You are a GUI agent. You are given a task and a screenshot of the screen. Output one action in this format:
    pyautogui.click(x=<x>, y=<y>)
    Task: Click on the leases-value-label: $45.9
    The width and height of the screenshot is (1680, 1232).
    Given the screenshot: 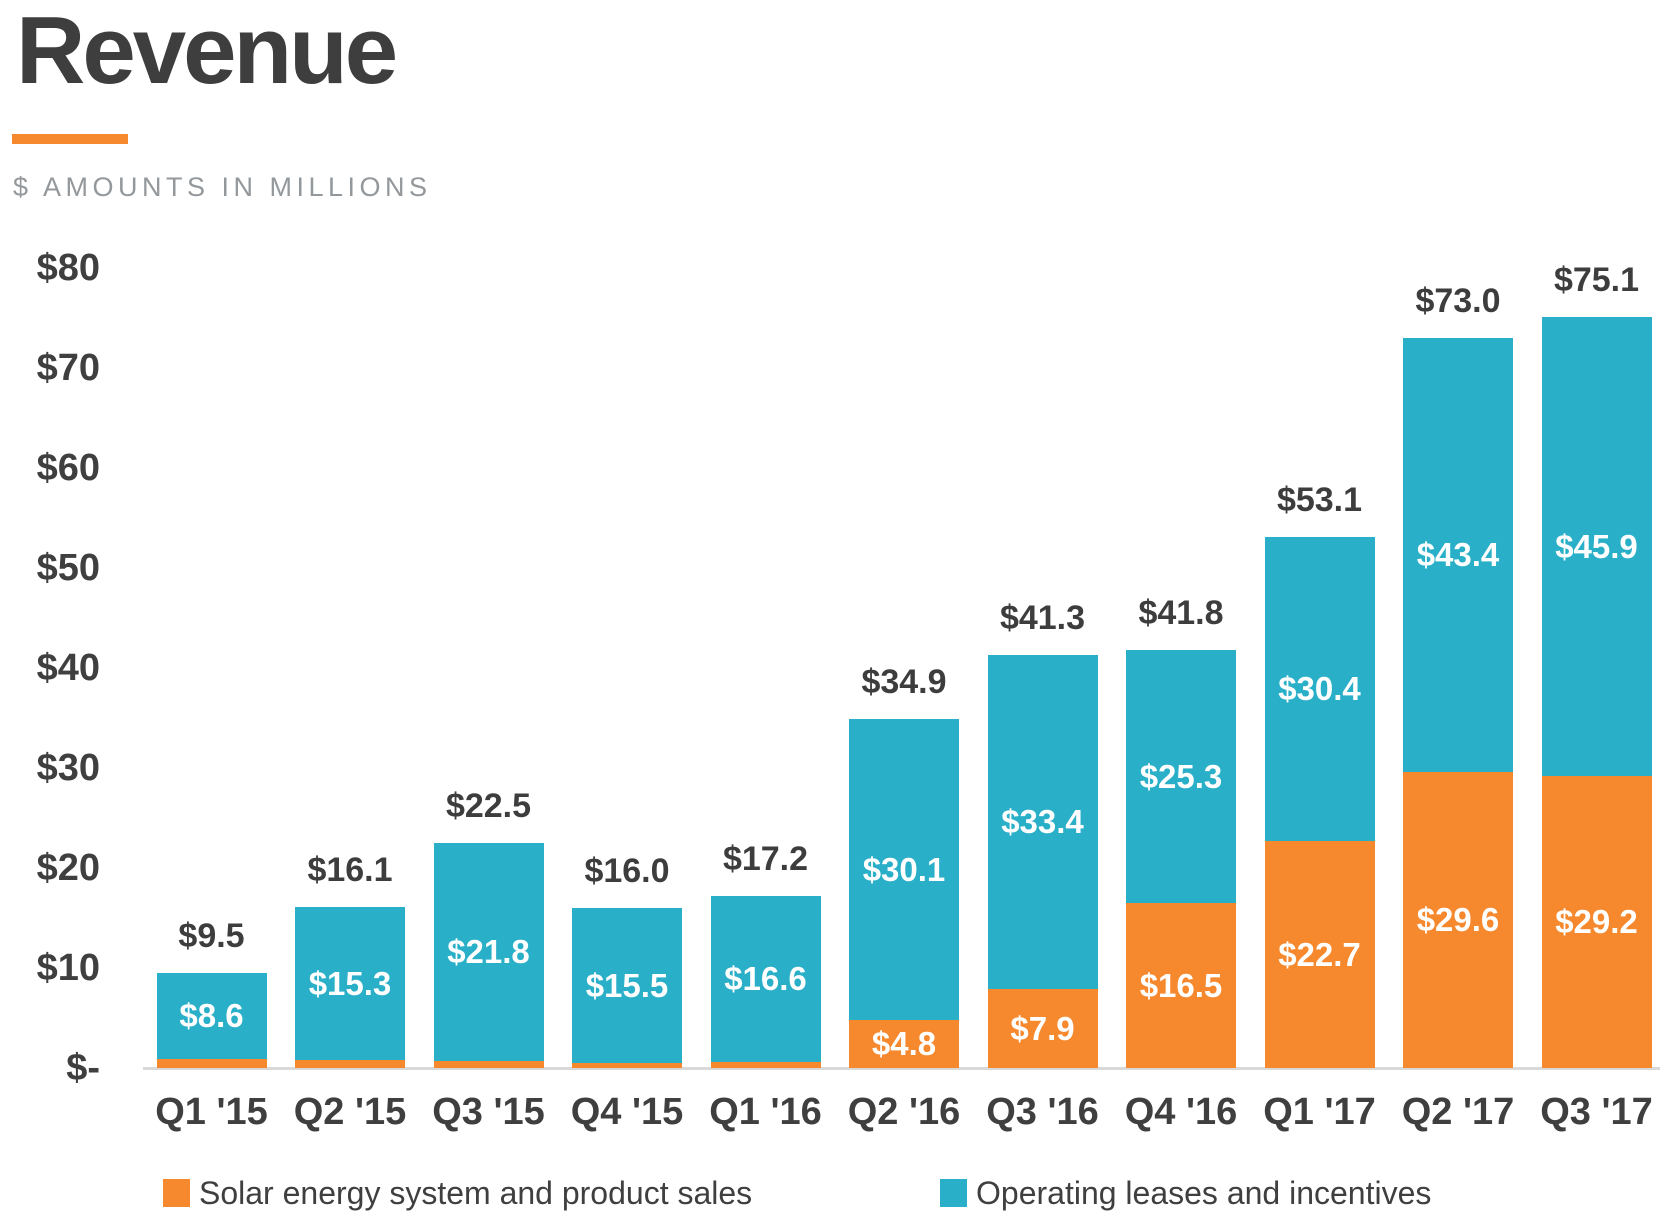 What is the action you would take?
    pyautogui.click(x=1596, y=546)
    